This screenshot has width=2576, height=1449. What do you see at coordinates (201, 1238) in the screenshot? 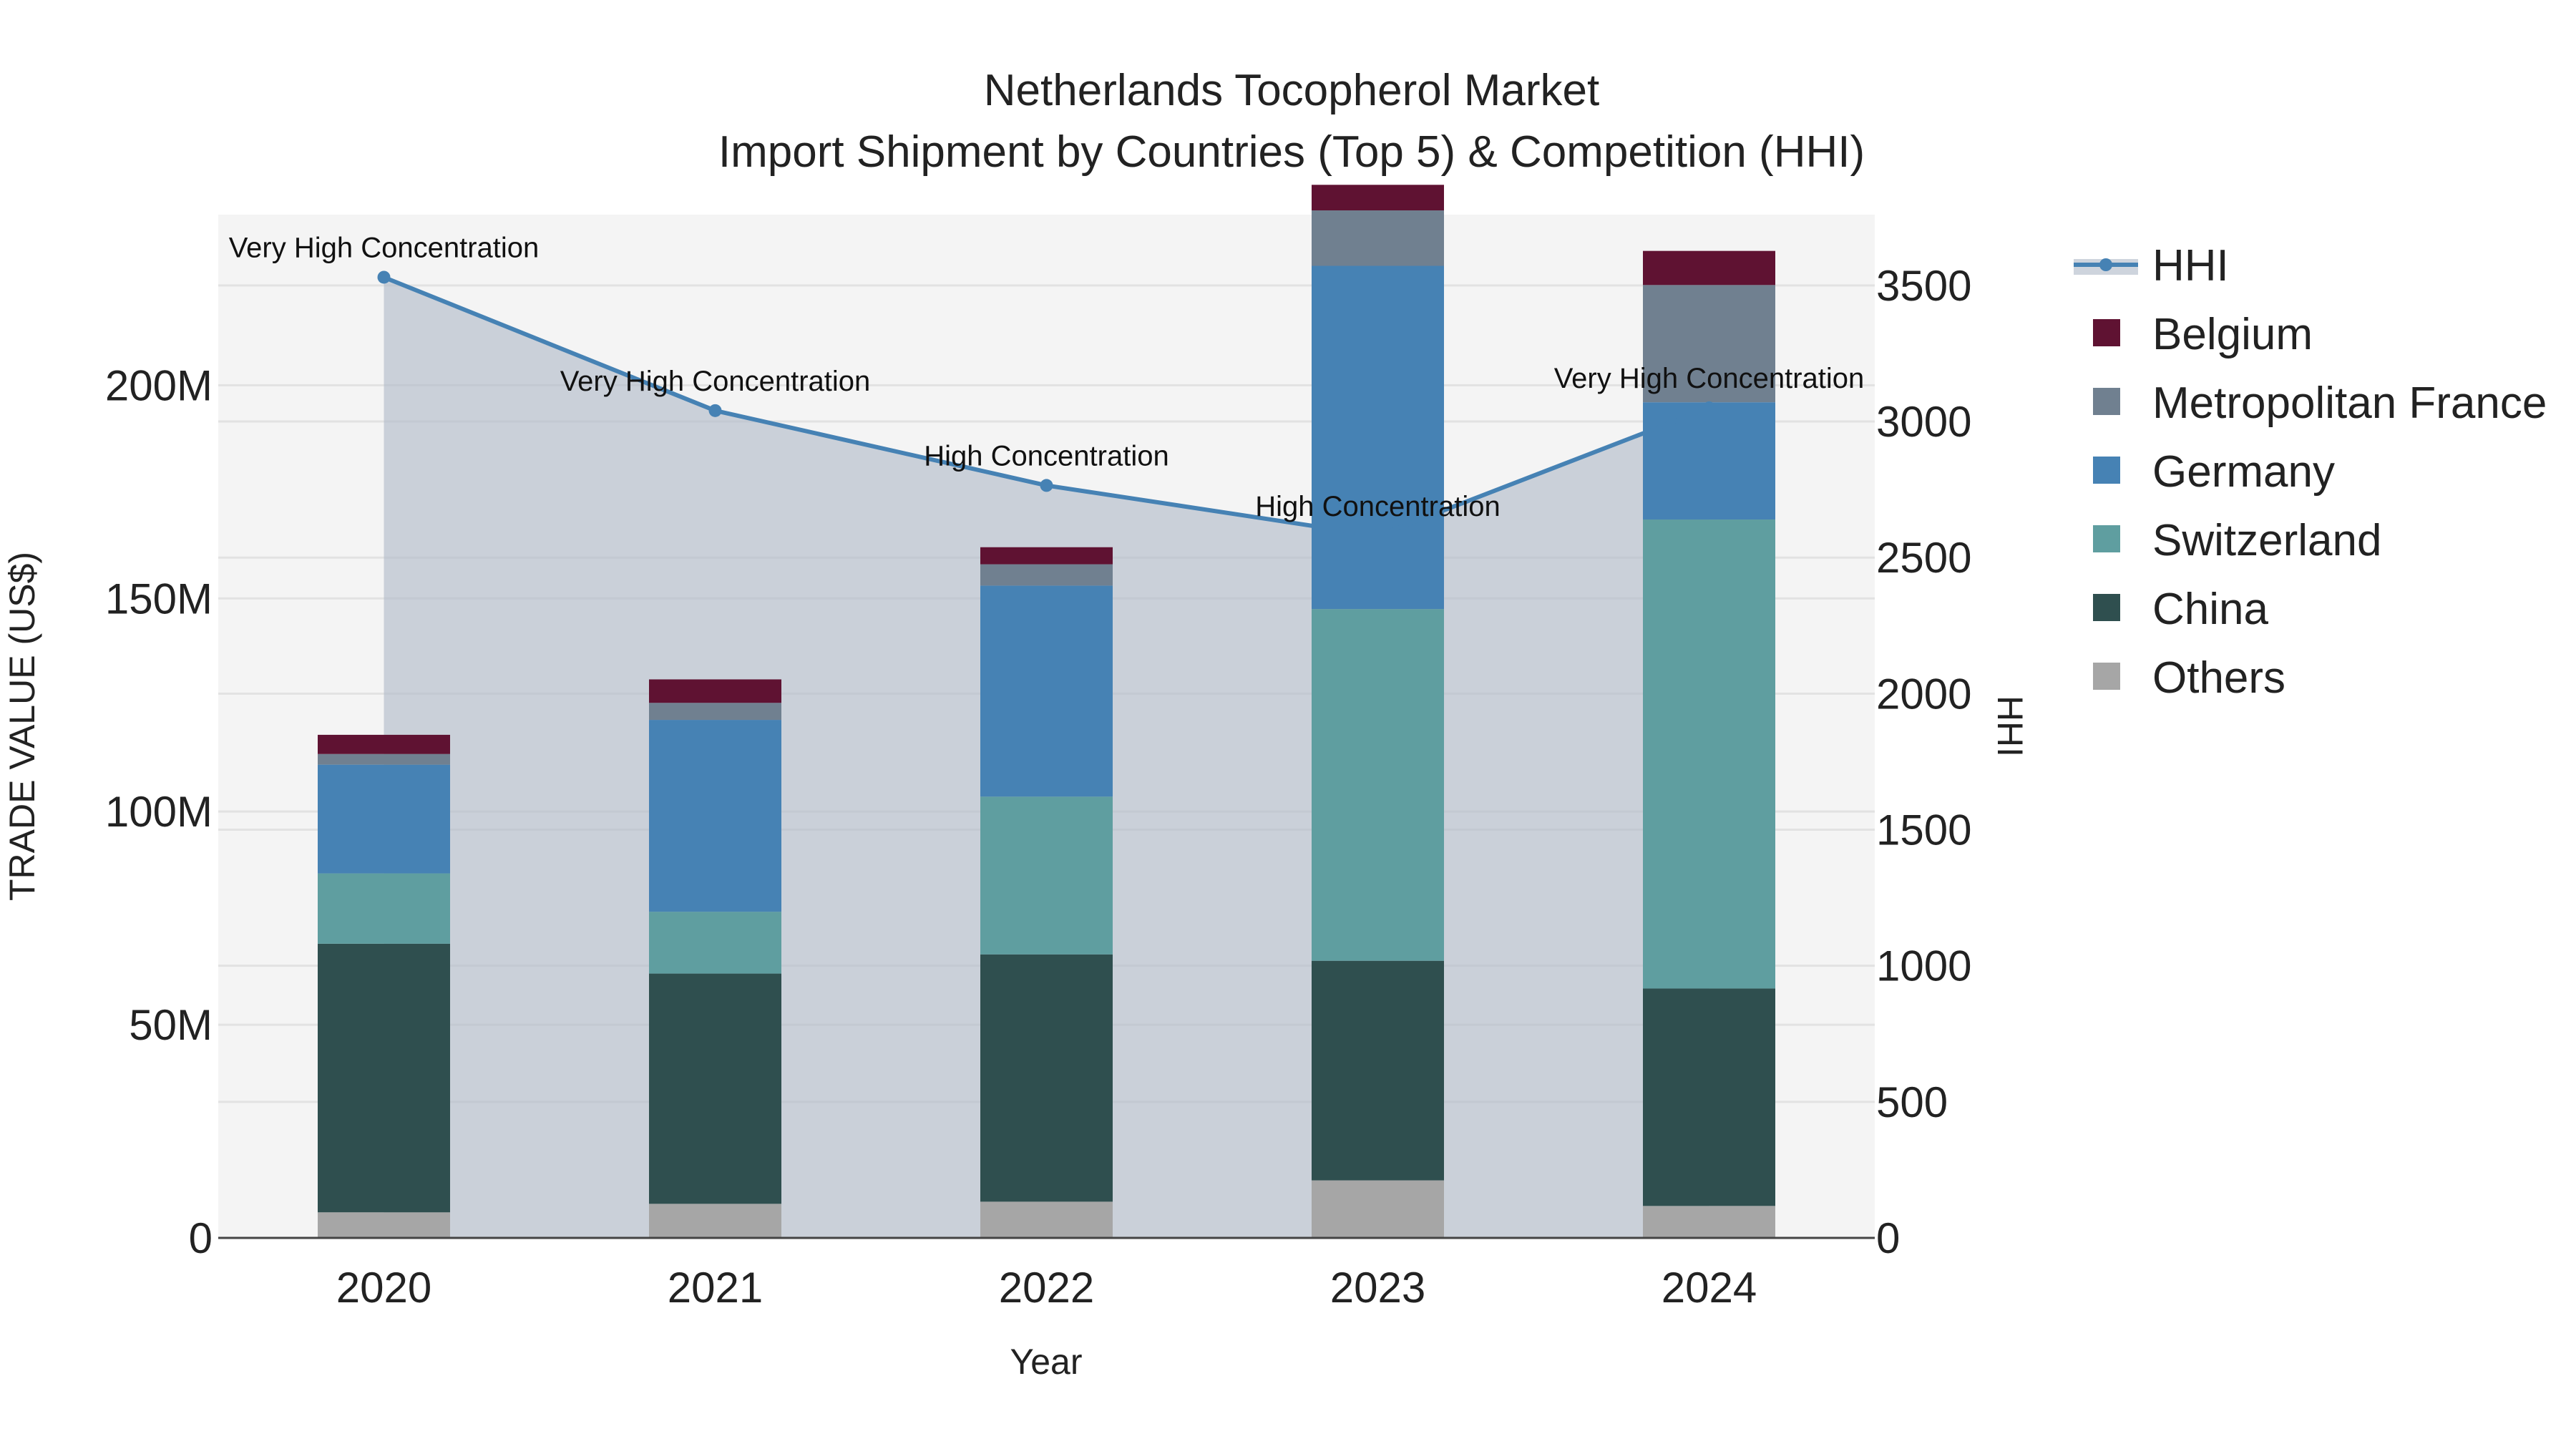
I see `y-tick-label: 0` at bounding box center [201, 1238].